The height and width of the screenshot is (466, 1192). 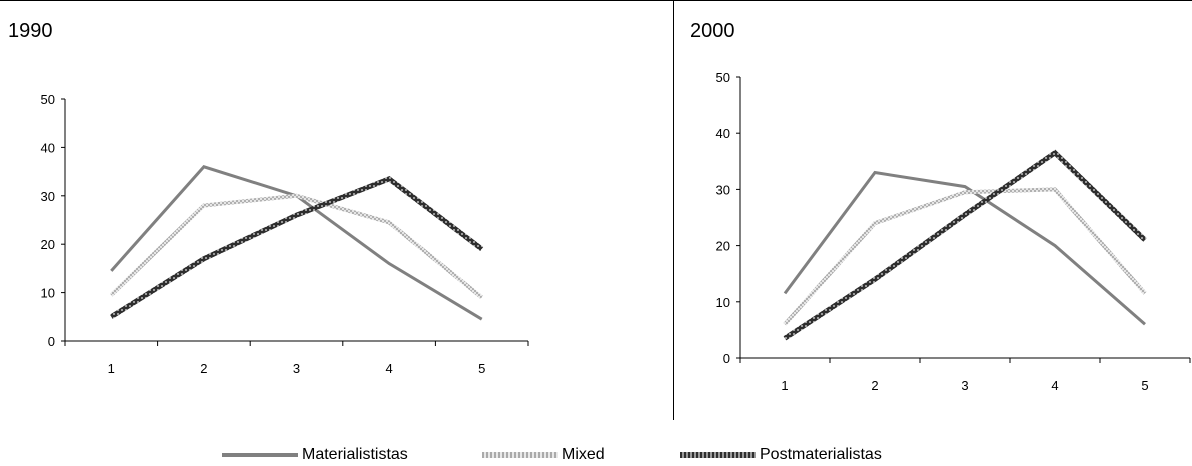 What do you see at coordinates (355, 454) in the screenshot?
I see `legend-label: Materialististas` at bounding box center [355, 454].